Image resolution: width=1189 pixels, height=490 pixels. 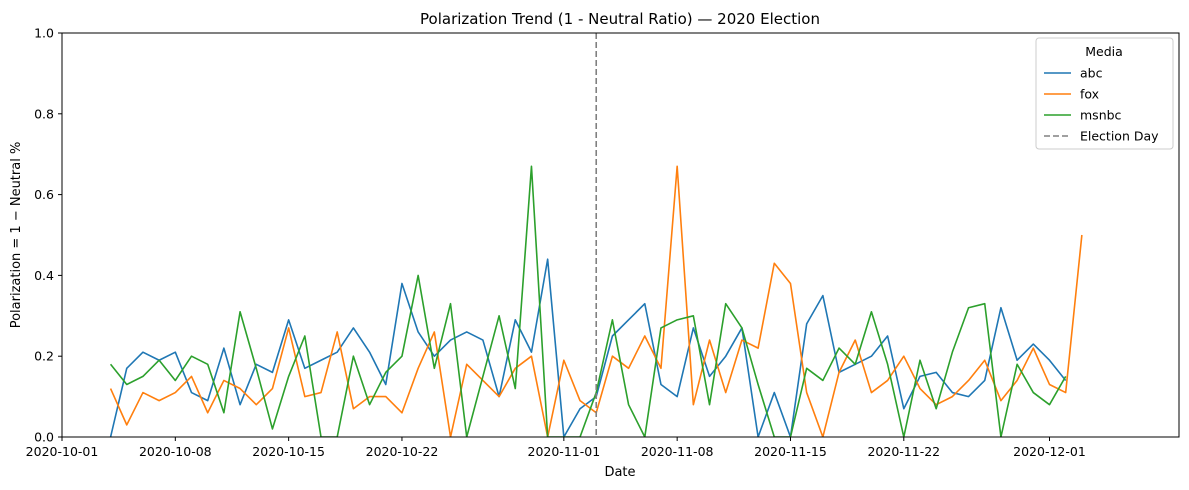 What do you see at coordinates (1049, 451) in the screenshot?
I see `x-tick-label: 2020-12-01` at bounding box center [1049, 451].